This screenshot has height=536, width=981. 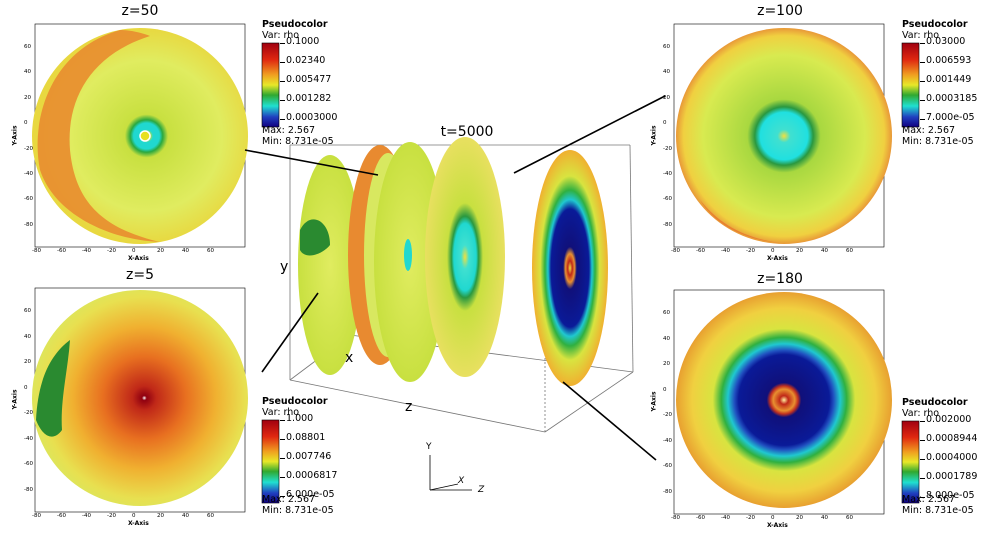 I want to click on z180-colorbar, so click(x=910, y=462).